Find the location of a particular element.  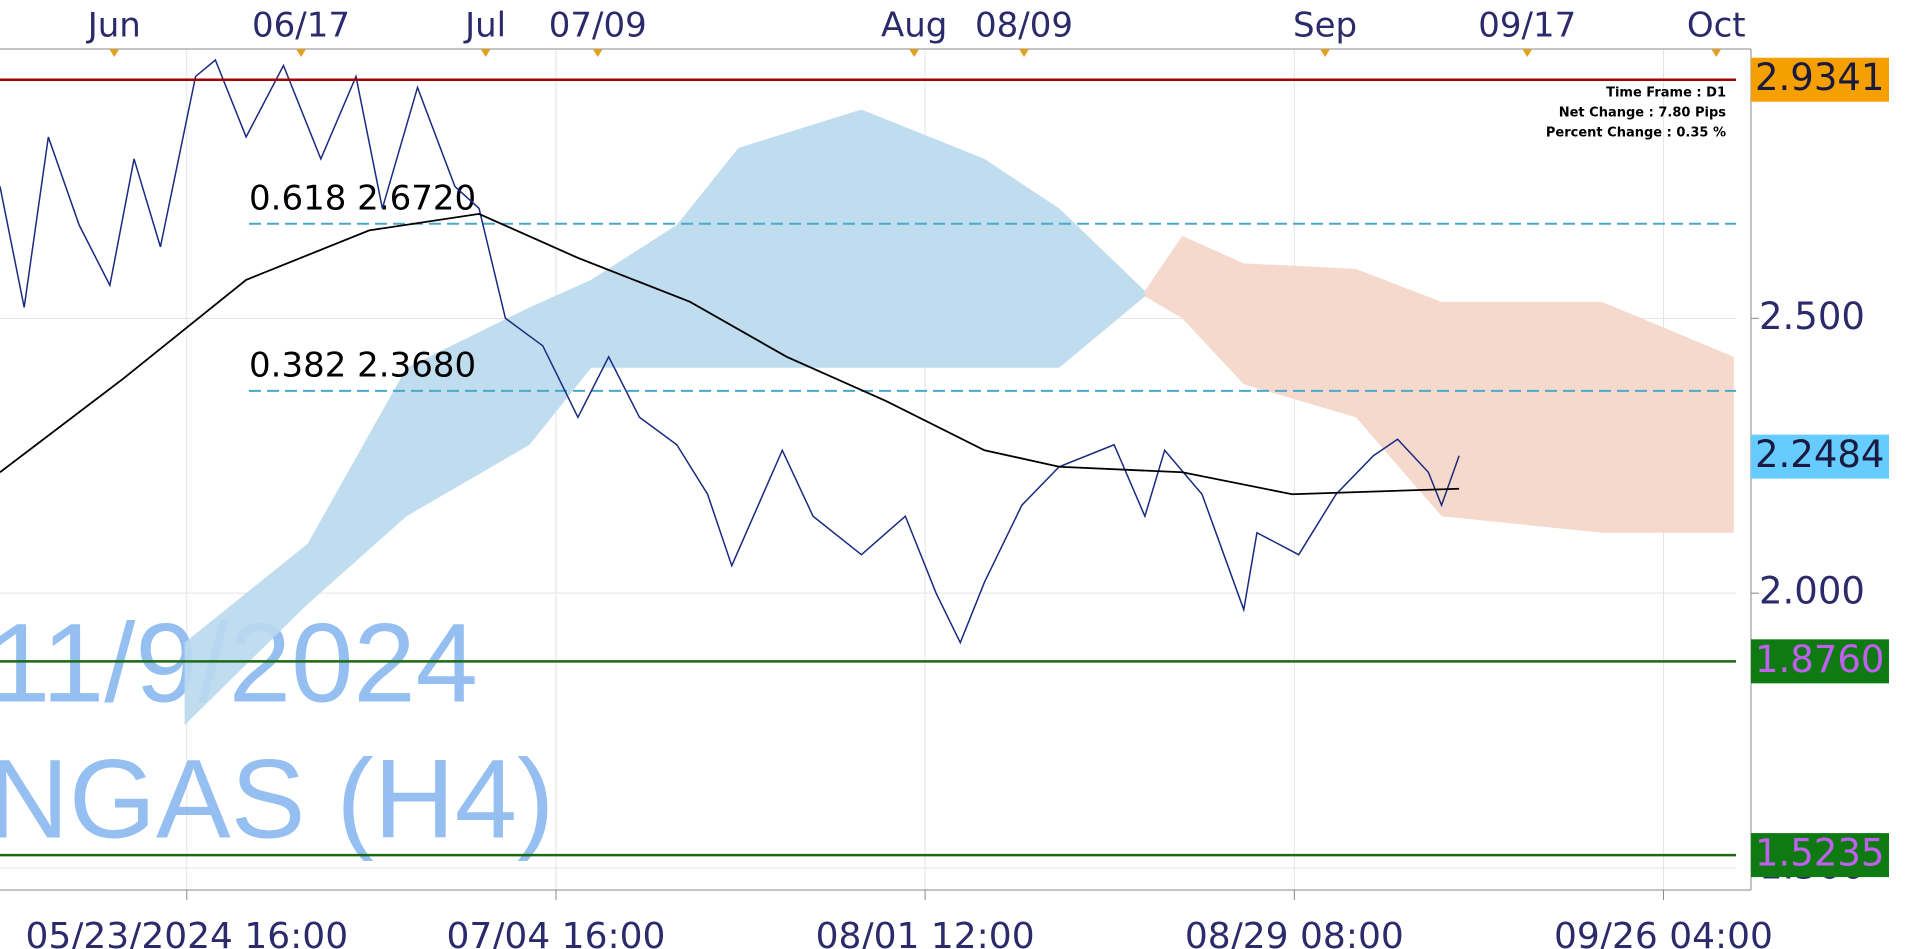

x-tick-label: 08/01 12:00 is located at coordinates (925, 932).